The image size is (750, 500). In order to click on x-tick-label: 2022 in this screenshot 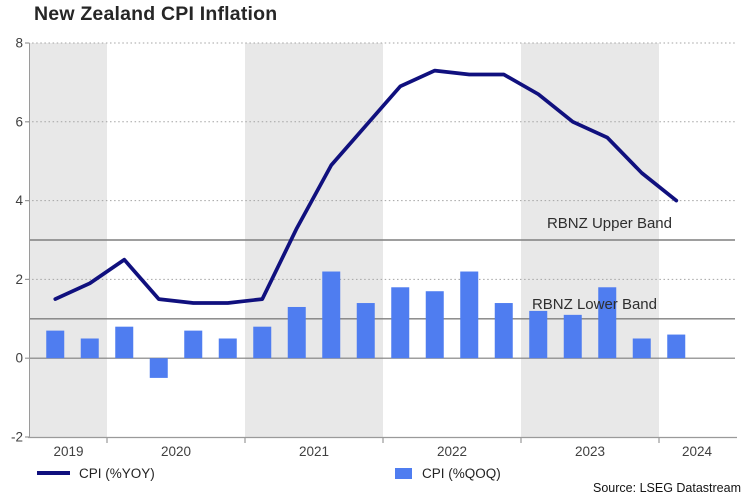, I will do `click(452, 451)`.